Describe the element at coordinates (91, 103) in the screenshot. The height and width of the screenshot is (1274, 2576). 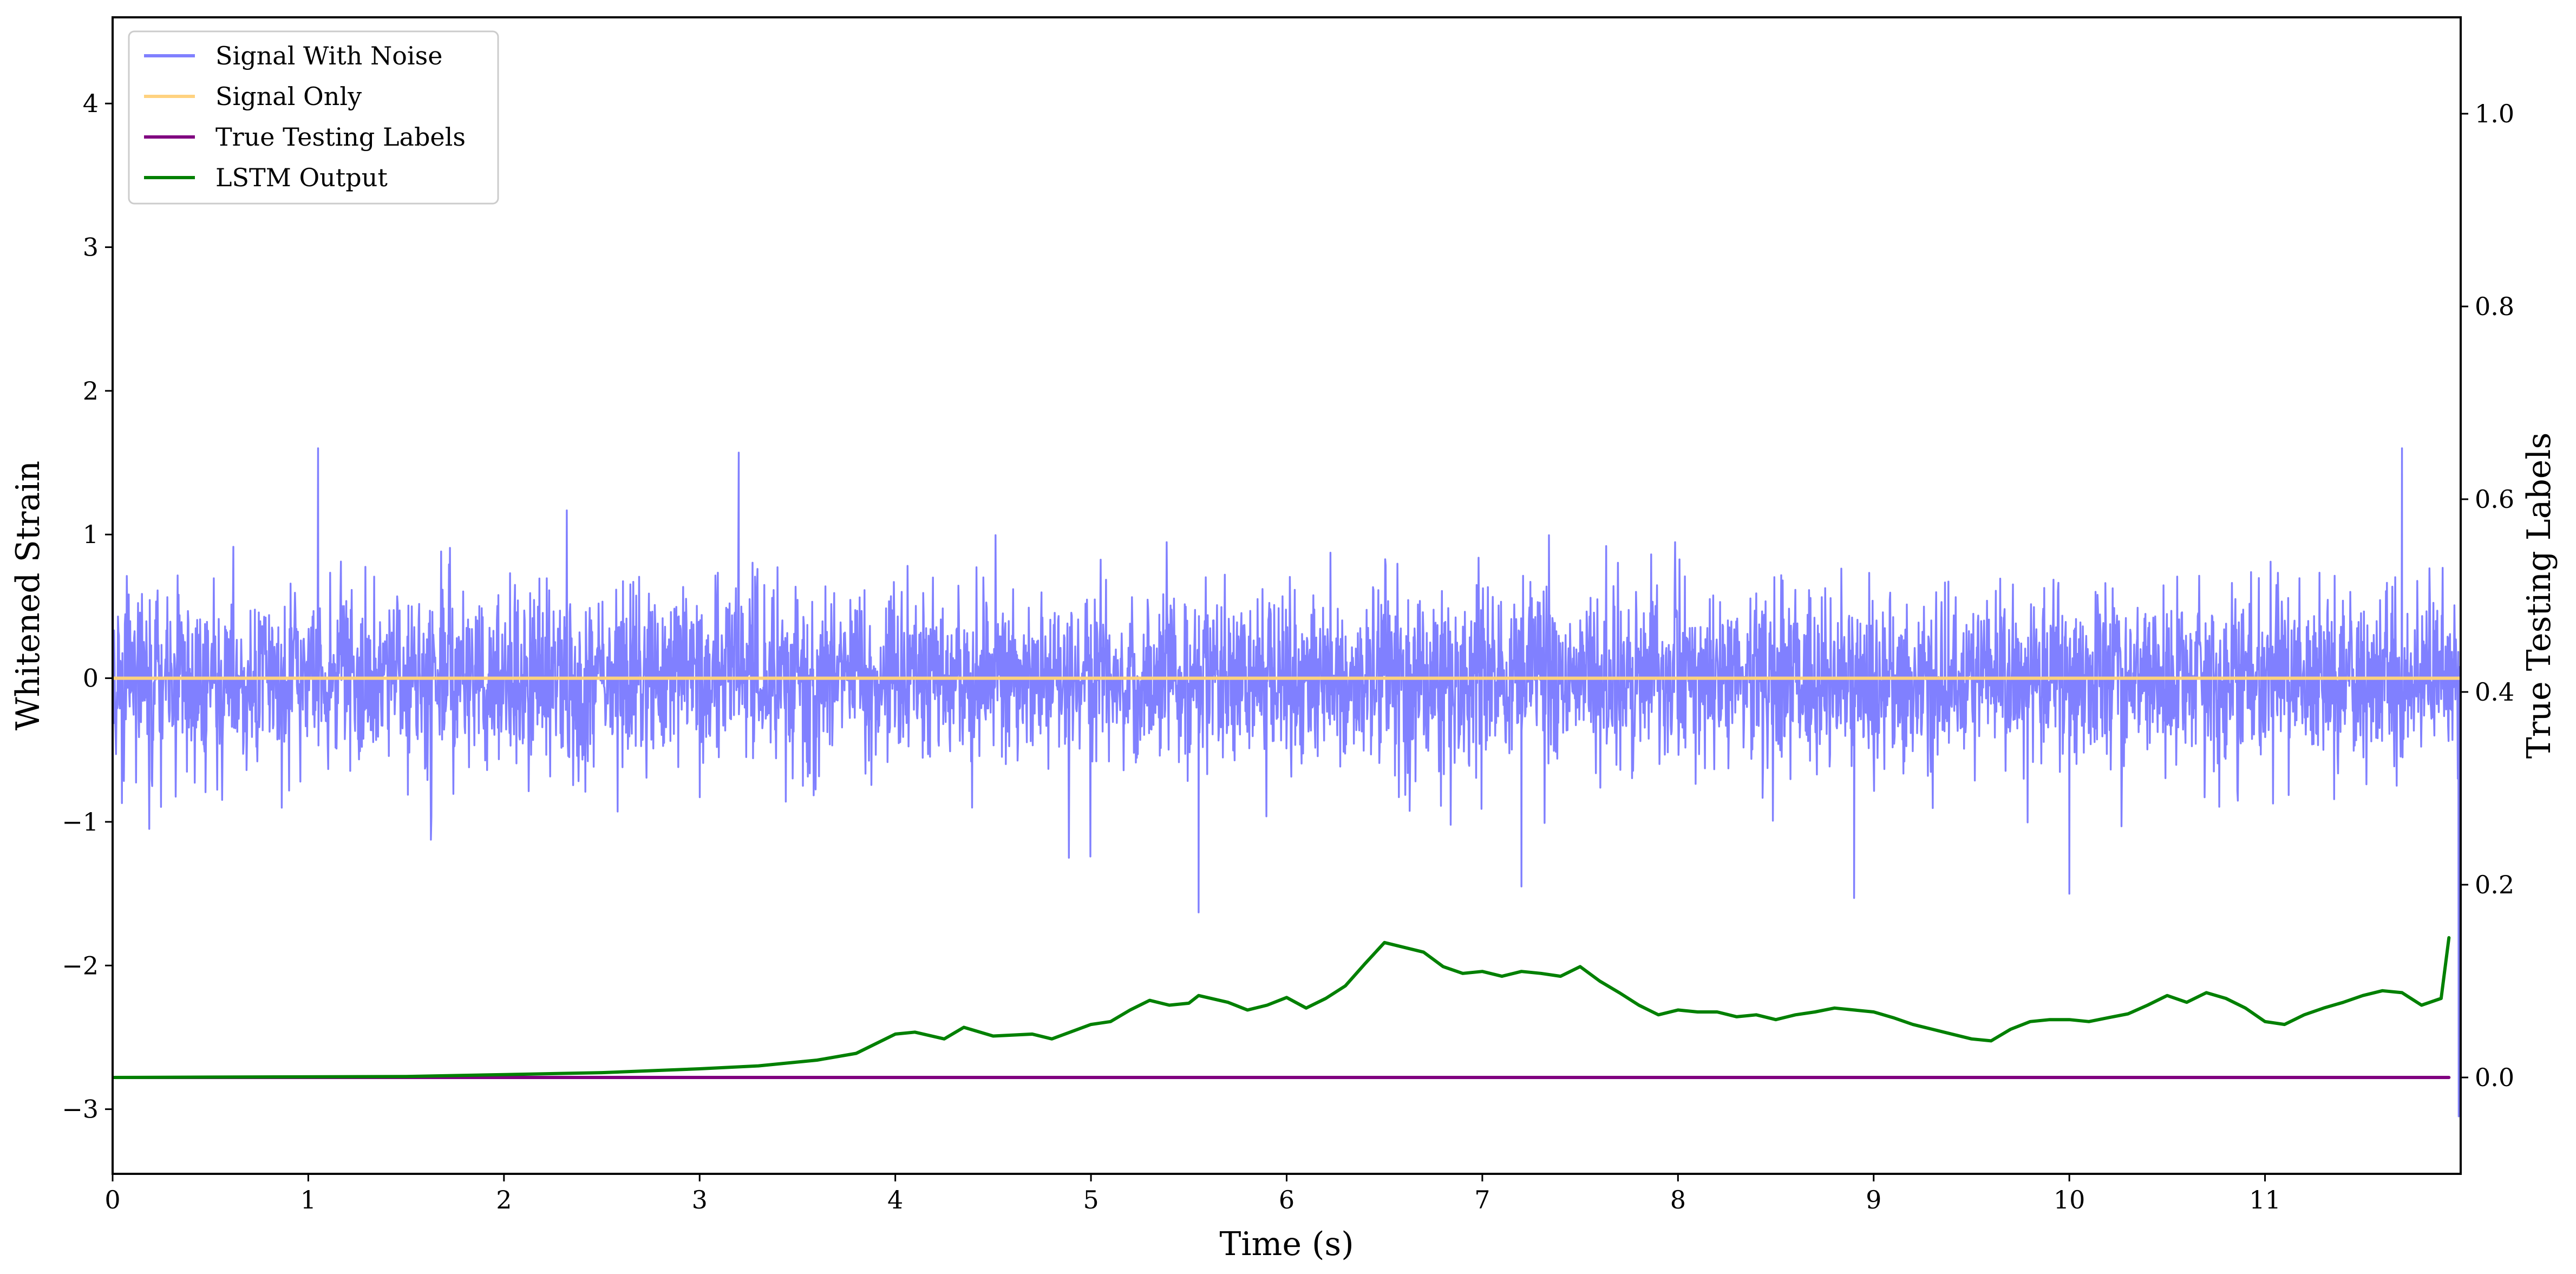
I see `y-tick-label: 4` at that location.